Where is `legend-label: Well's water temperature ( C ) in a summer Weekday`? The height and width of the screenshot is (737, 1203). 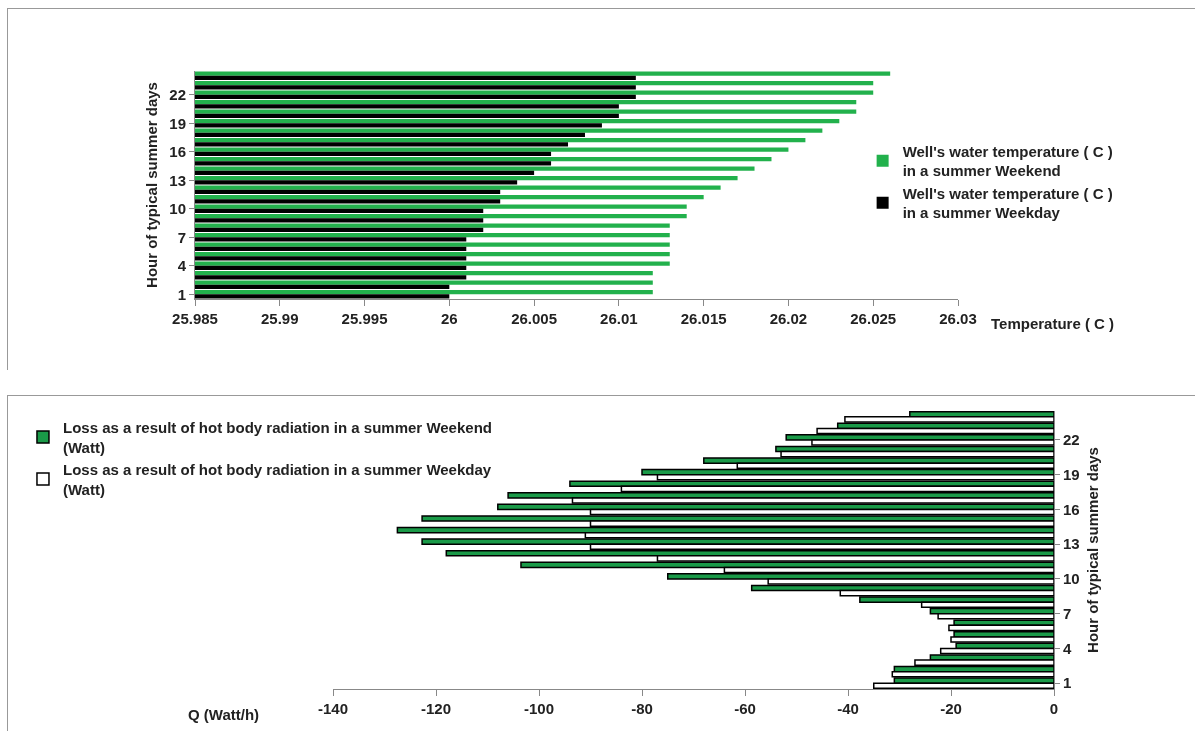
legend-label: Well's water temperature ( C ) in a summer Weekday is located at coordinates (1007, 203).